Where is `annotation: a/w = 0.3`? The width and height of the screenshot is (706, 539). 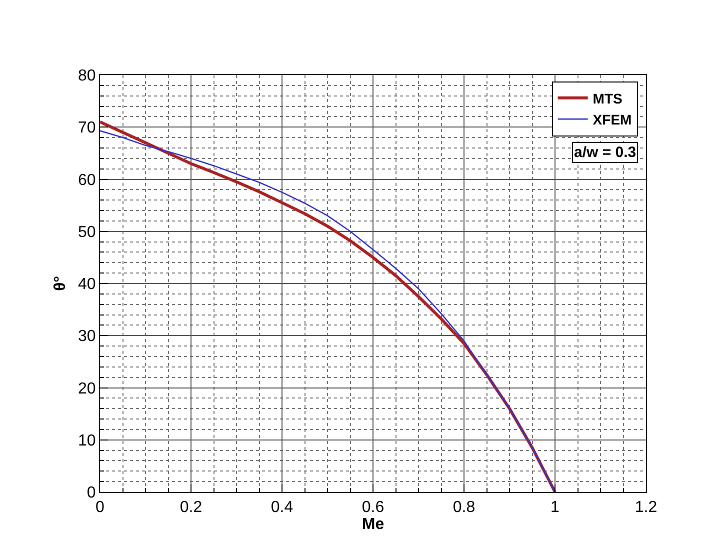
annotation: a/w = 0.3 is located at coordinates (605, 152).